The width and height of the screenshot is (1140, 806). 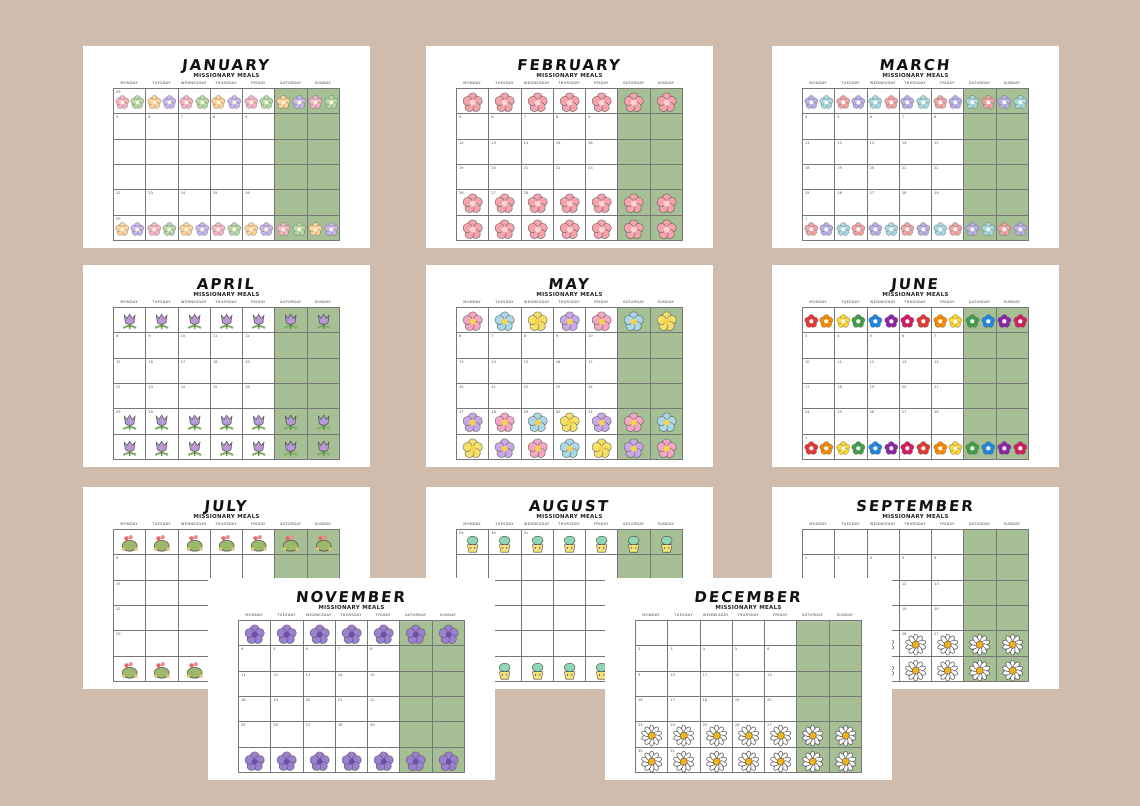 What do you see at coordinates (537, 152) in the screenshot?
I see `day-cell: 14` at bounding box center [537, 152].